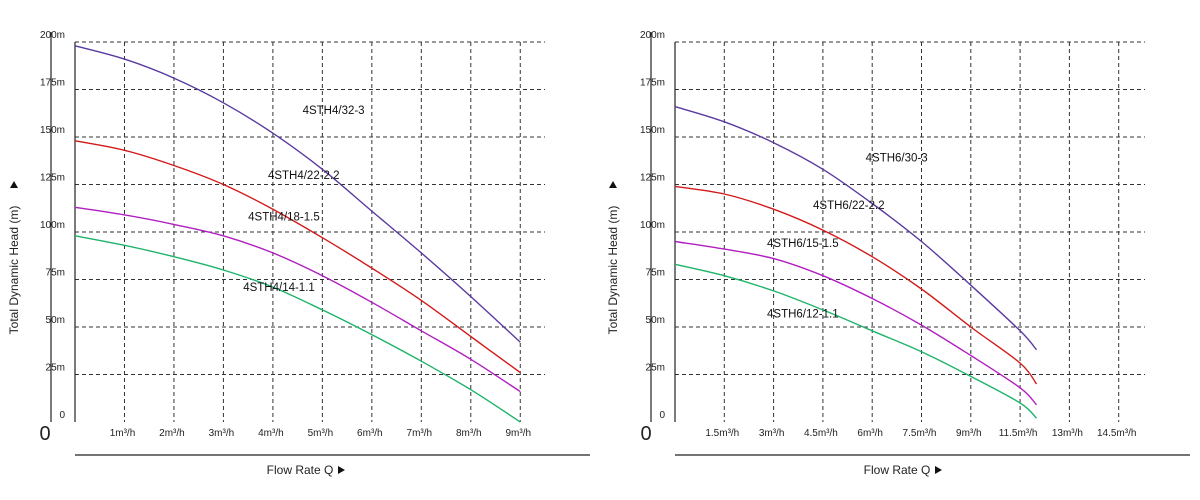 The width and height of the screenshot is (1200, 500). What do you see at coordinates (334, 111) in the screenshot?
I see `series-label: 4STH4/32-3` at bounding box center [334, 111].